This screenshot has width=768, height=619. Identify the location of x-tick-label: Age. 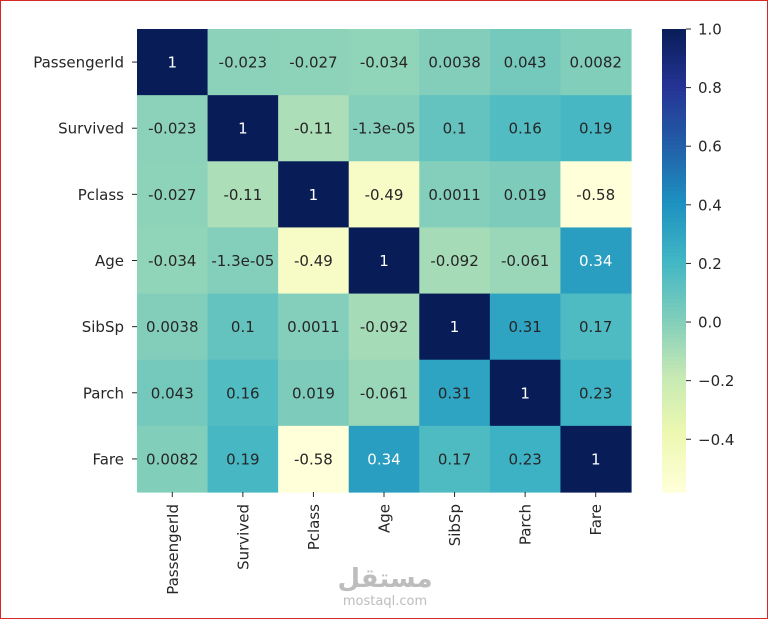
(385, 518).